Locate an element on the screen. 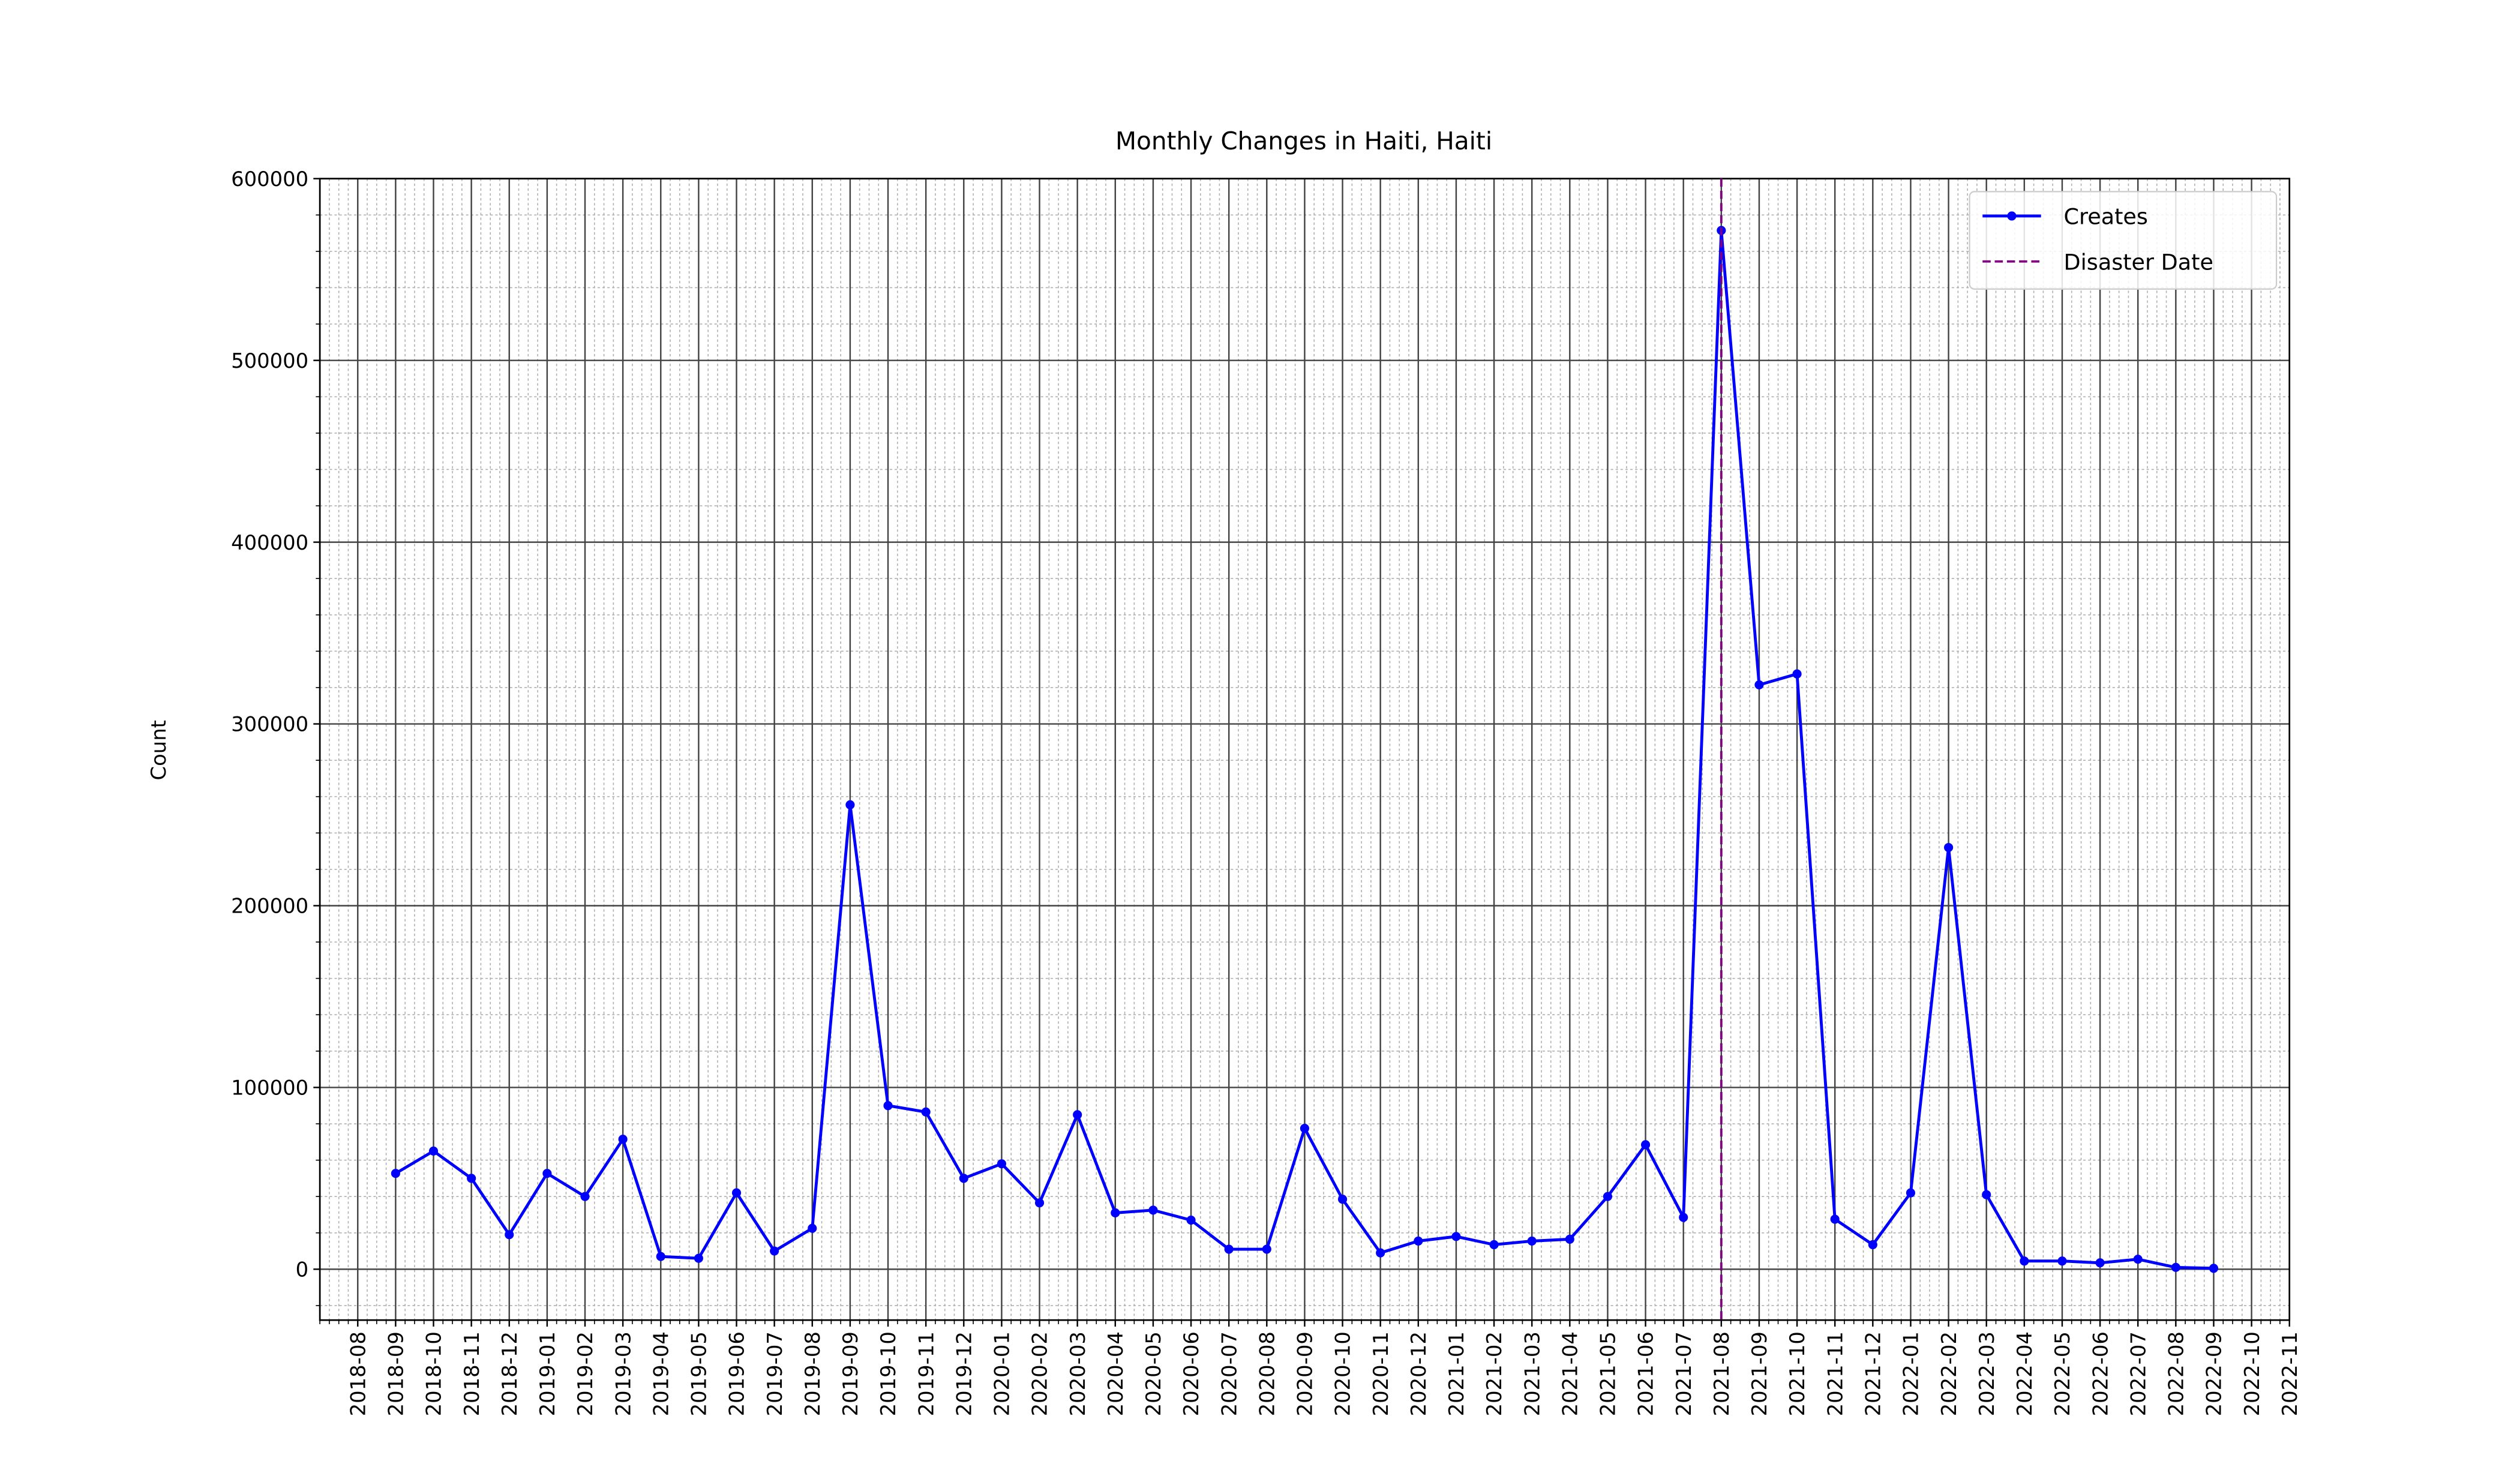  x-tick-label: 2020-10 is located at coordinates (1343, 1374).